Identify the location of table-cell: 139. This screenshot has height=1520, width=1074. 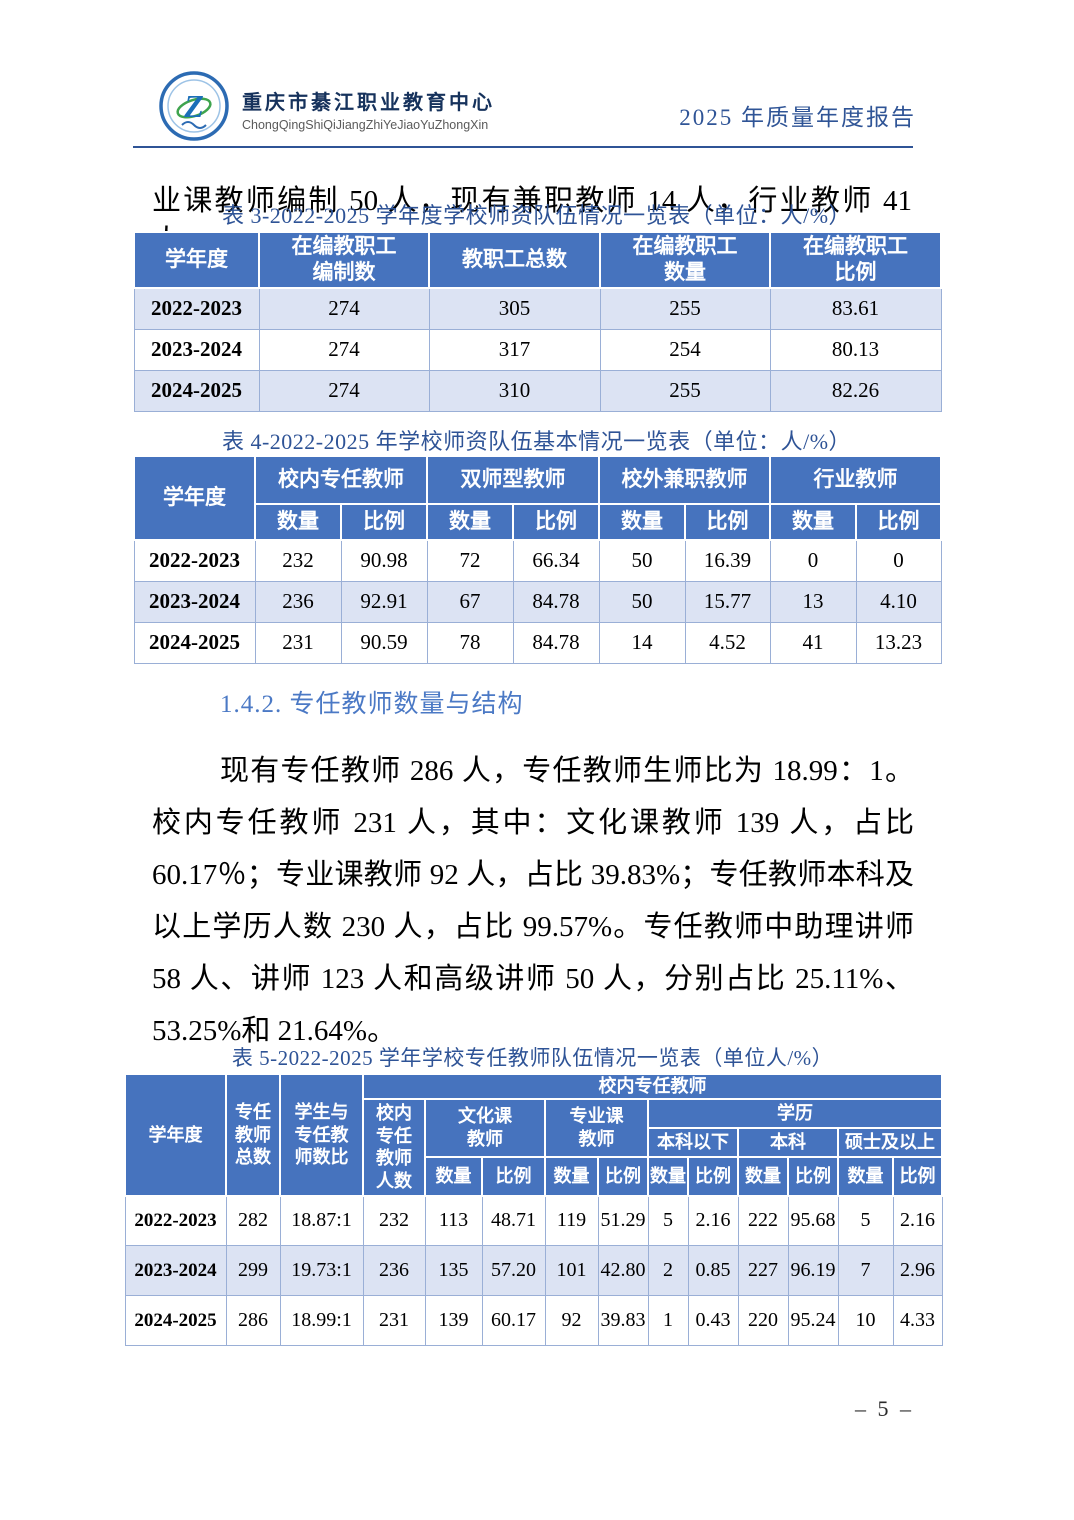
(453, 1320).